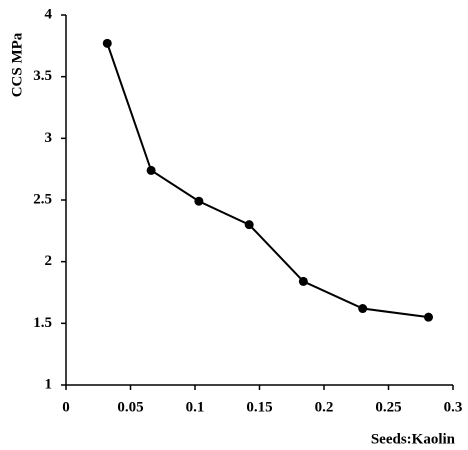  I want to click on y-tick-label: 1.5, so click(42, 323).